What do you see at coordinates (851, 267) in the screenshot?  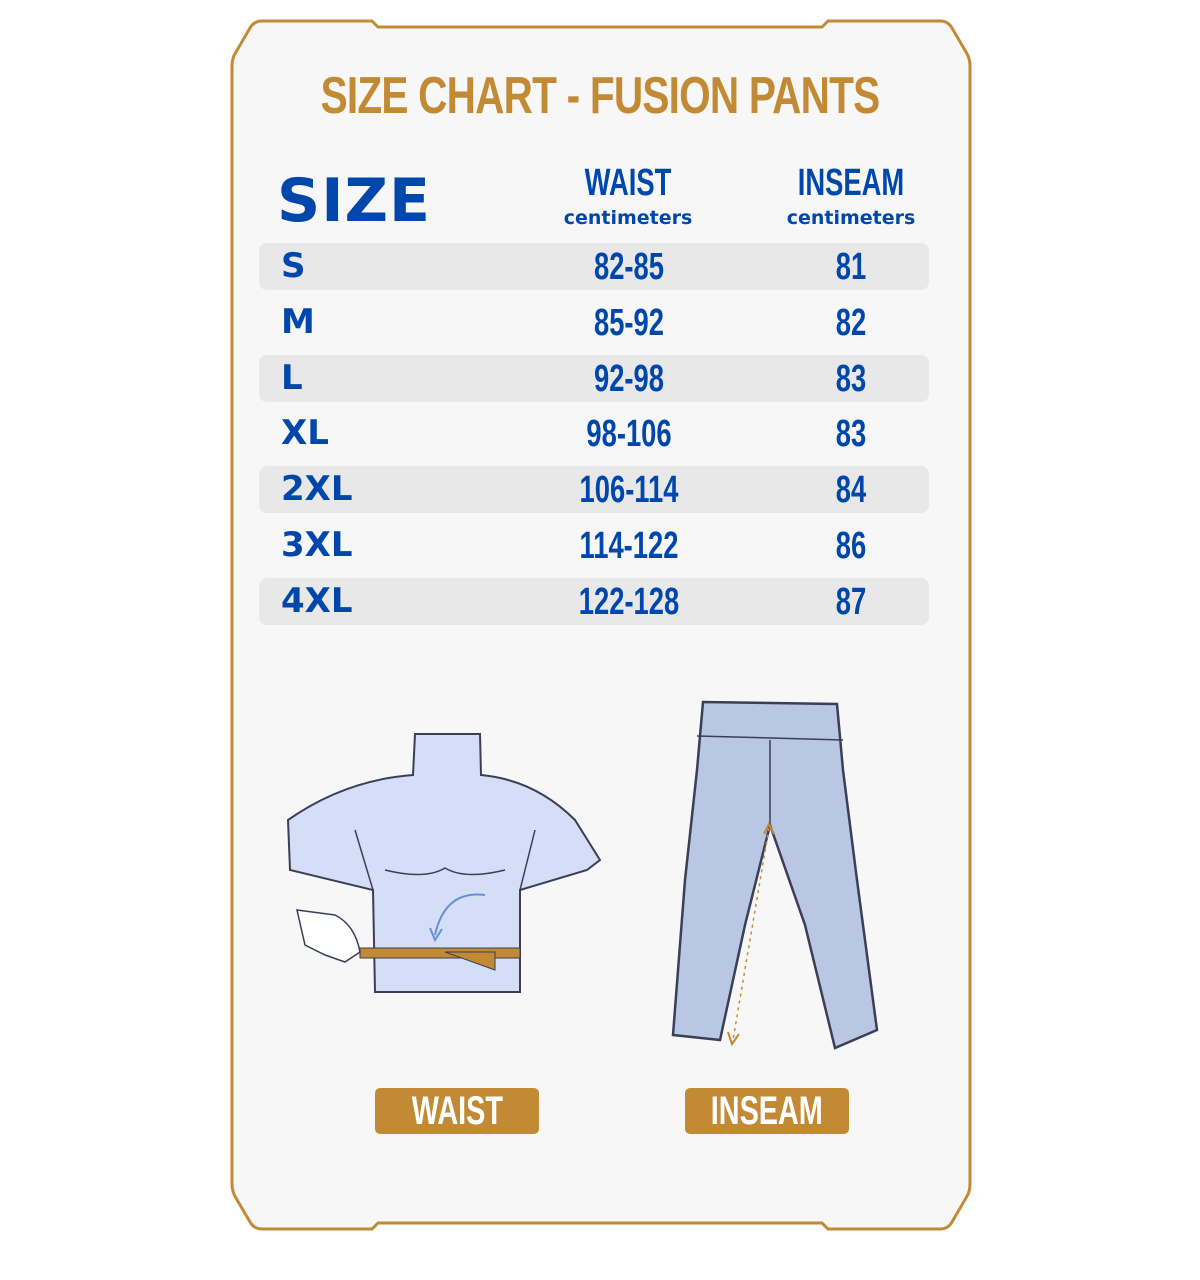 I see `inseam-cell: 81` at bounding box center [851, 267].